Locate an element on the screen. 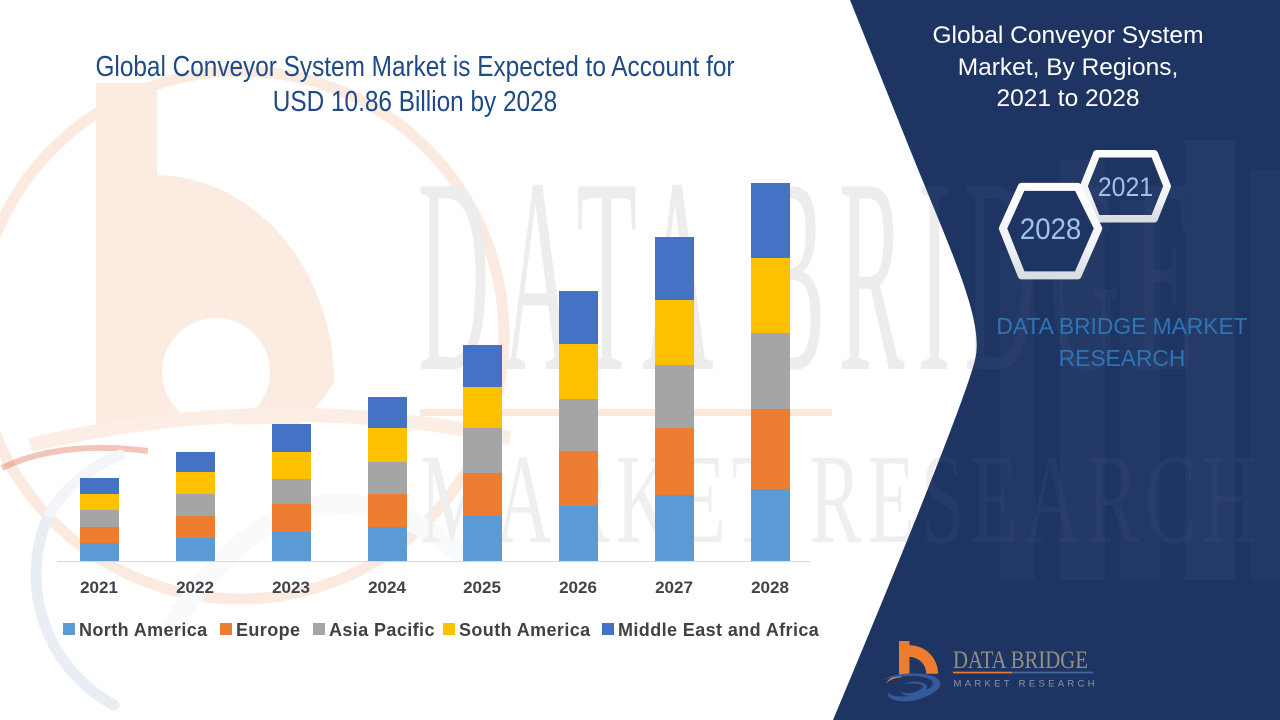 This screenshot has height=720, width=1280. svg-text: 2028 is located at coordinates (1050, 229).